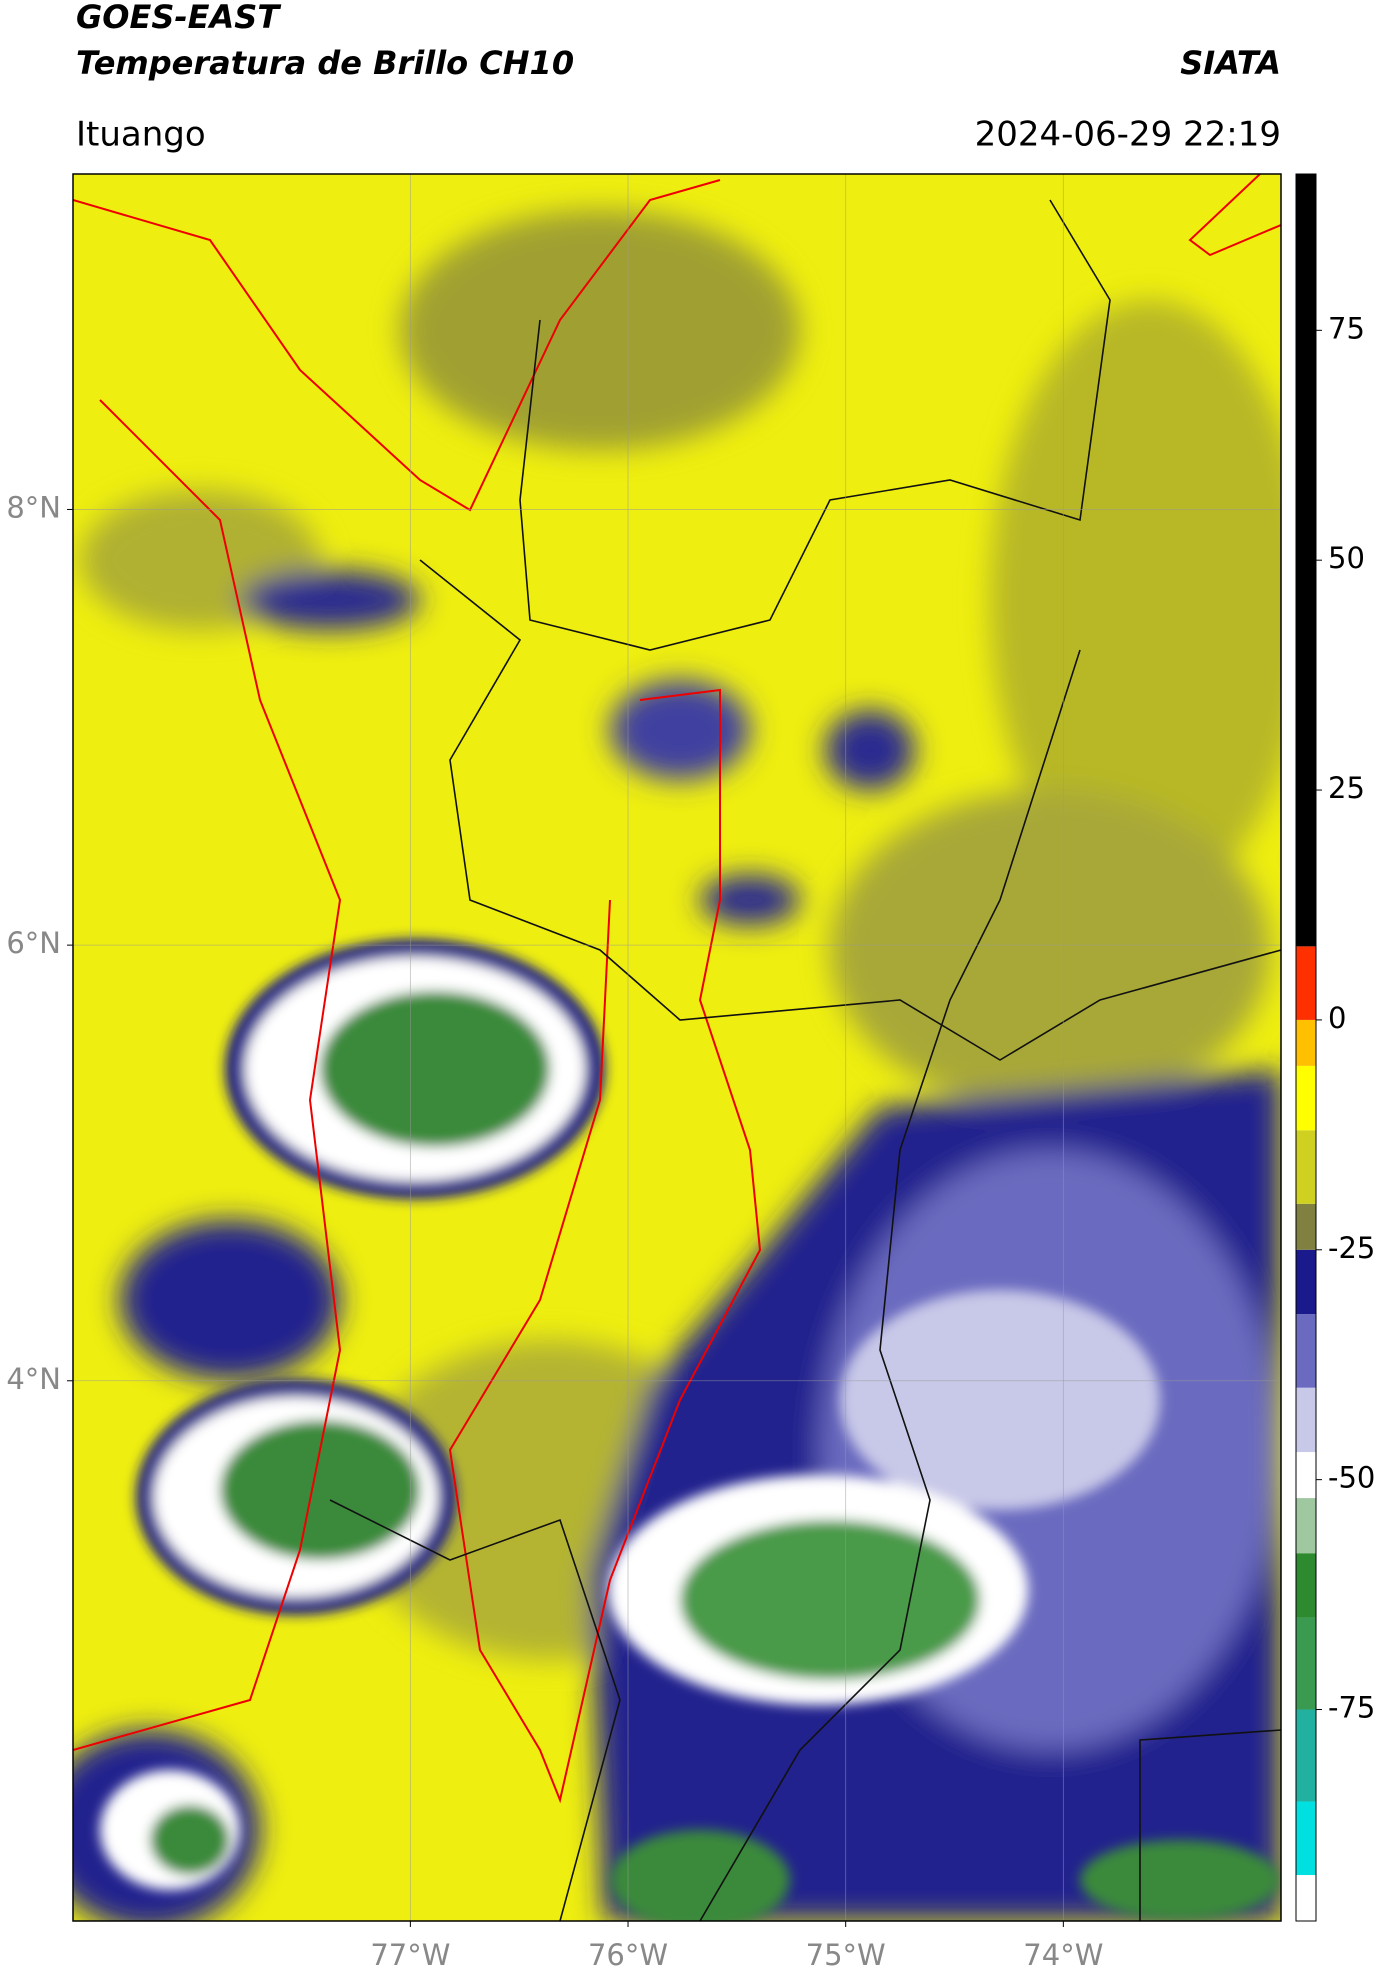 The width and height of the screenshot is (1384, 1981). Describe the element at coordinates (141, 135) in the screenshot. I see `region: Ituango` at that location.